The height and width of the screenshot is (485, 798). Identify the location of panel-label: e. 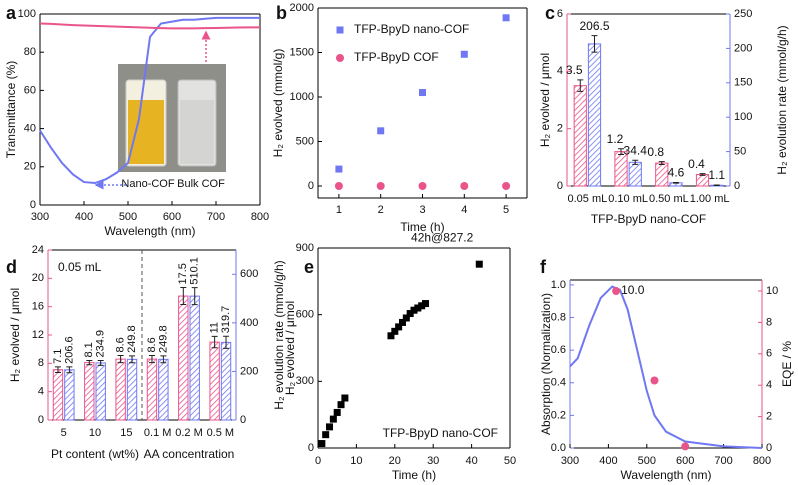
(309, 267).